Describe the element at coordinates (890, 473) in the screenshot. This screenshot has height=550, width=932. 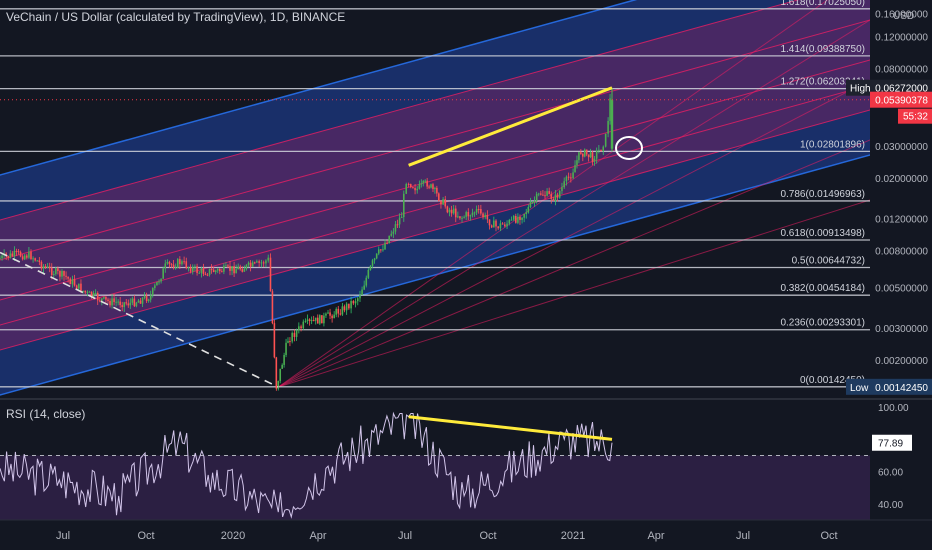
I see `rsi-tick-label: 60.00` at that location.